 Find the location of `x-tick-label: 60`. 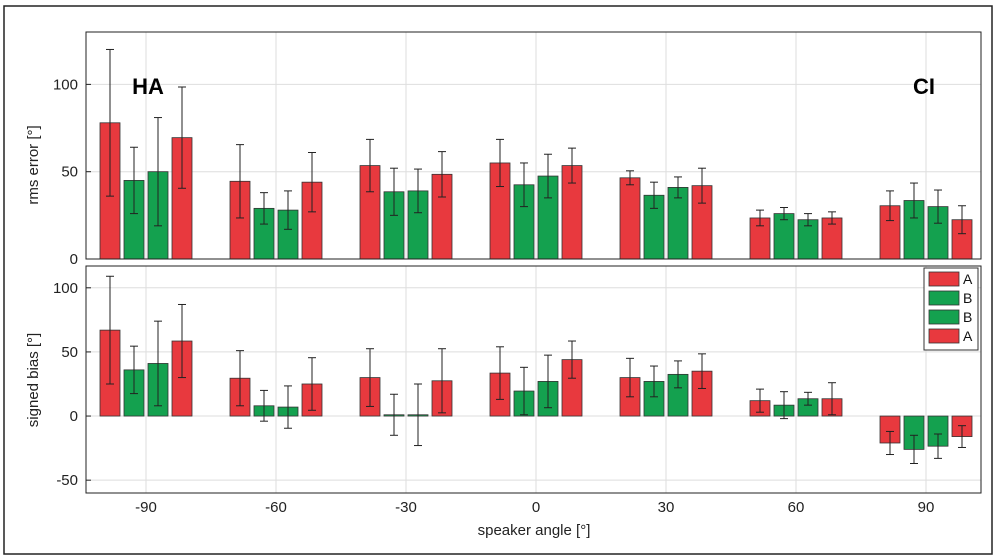

x-tick-label: 60 is located at coordinates (796, 507).